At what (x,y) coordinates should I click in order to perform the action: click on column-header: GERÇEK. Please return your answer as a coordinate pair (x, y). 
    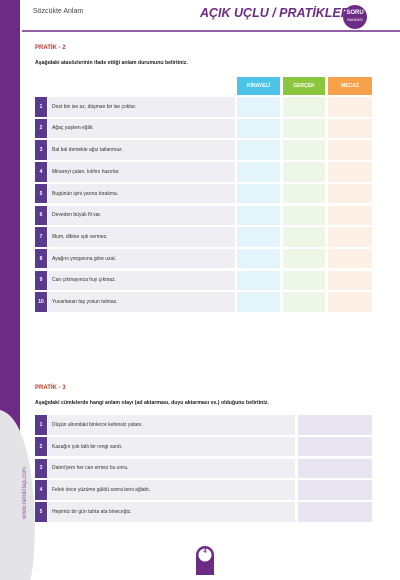
    Looking at the image, I should click on (304, 86).